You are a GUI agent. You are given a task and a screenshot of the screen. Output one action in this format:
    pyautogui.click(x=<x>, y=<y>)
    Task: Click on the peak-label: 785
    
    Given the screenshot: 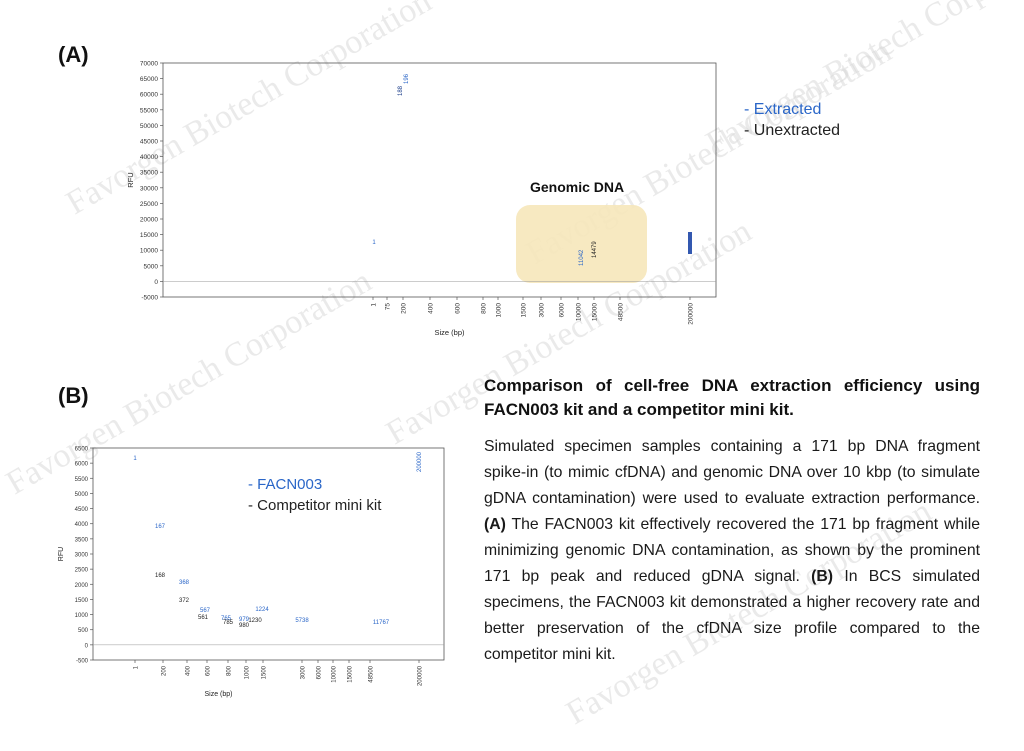 What is the action you would take?
    pyautogui.click(x=228, y=623)
    